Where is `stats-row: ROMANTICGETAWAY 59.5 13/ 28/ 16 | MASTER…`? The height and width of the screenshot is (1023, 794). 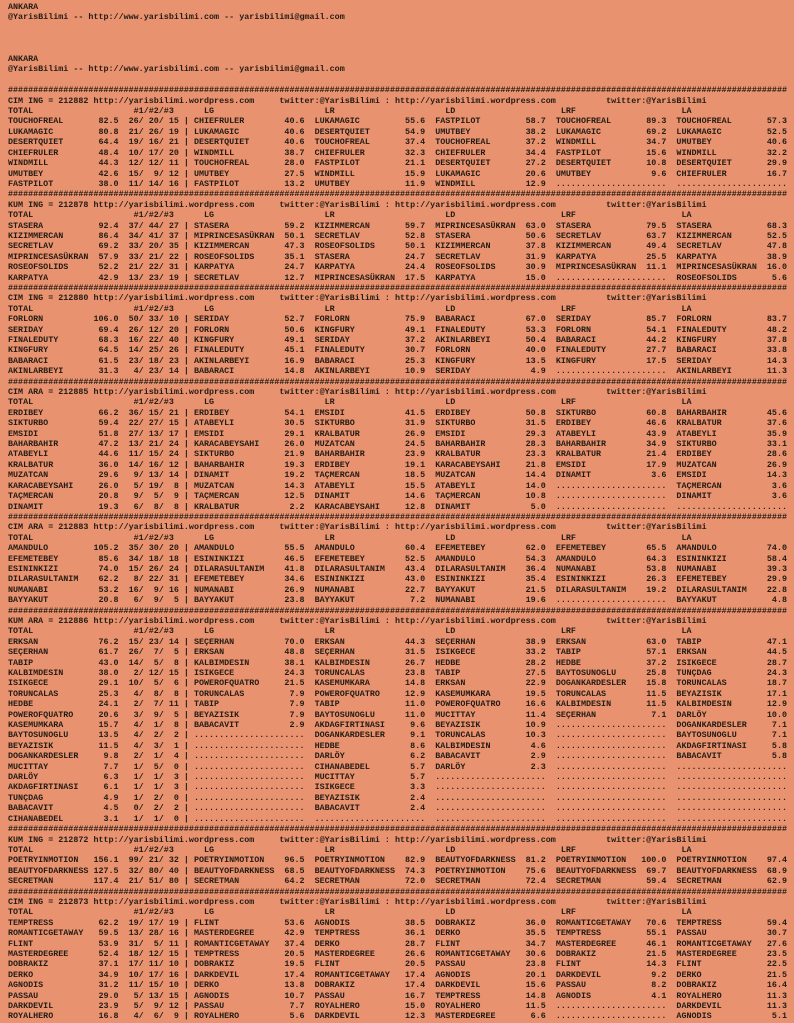
stats-row: ROMANTICGETAWAY 59.5 13/ 28/ 16 | MASTER… is located at coordinates (398, 933).